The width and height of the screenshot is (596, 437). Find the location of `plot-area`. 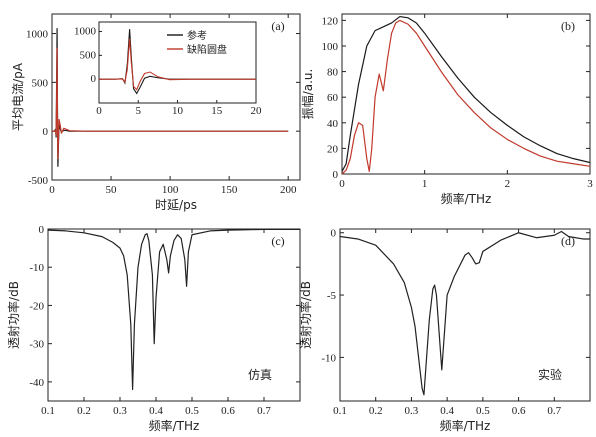

plot-area is located at coordinates (170, 97).